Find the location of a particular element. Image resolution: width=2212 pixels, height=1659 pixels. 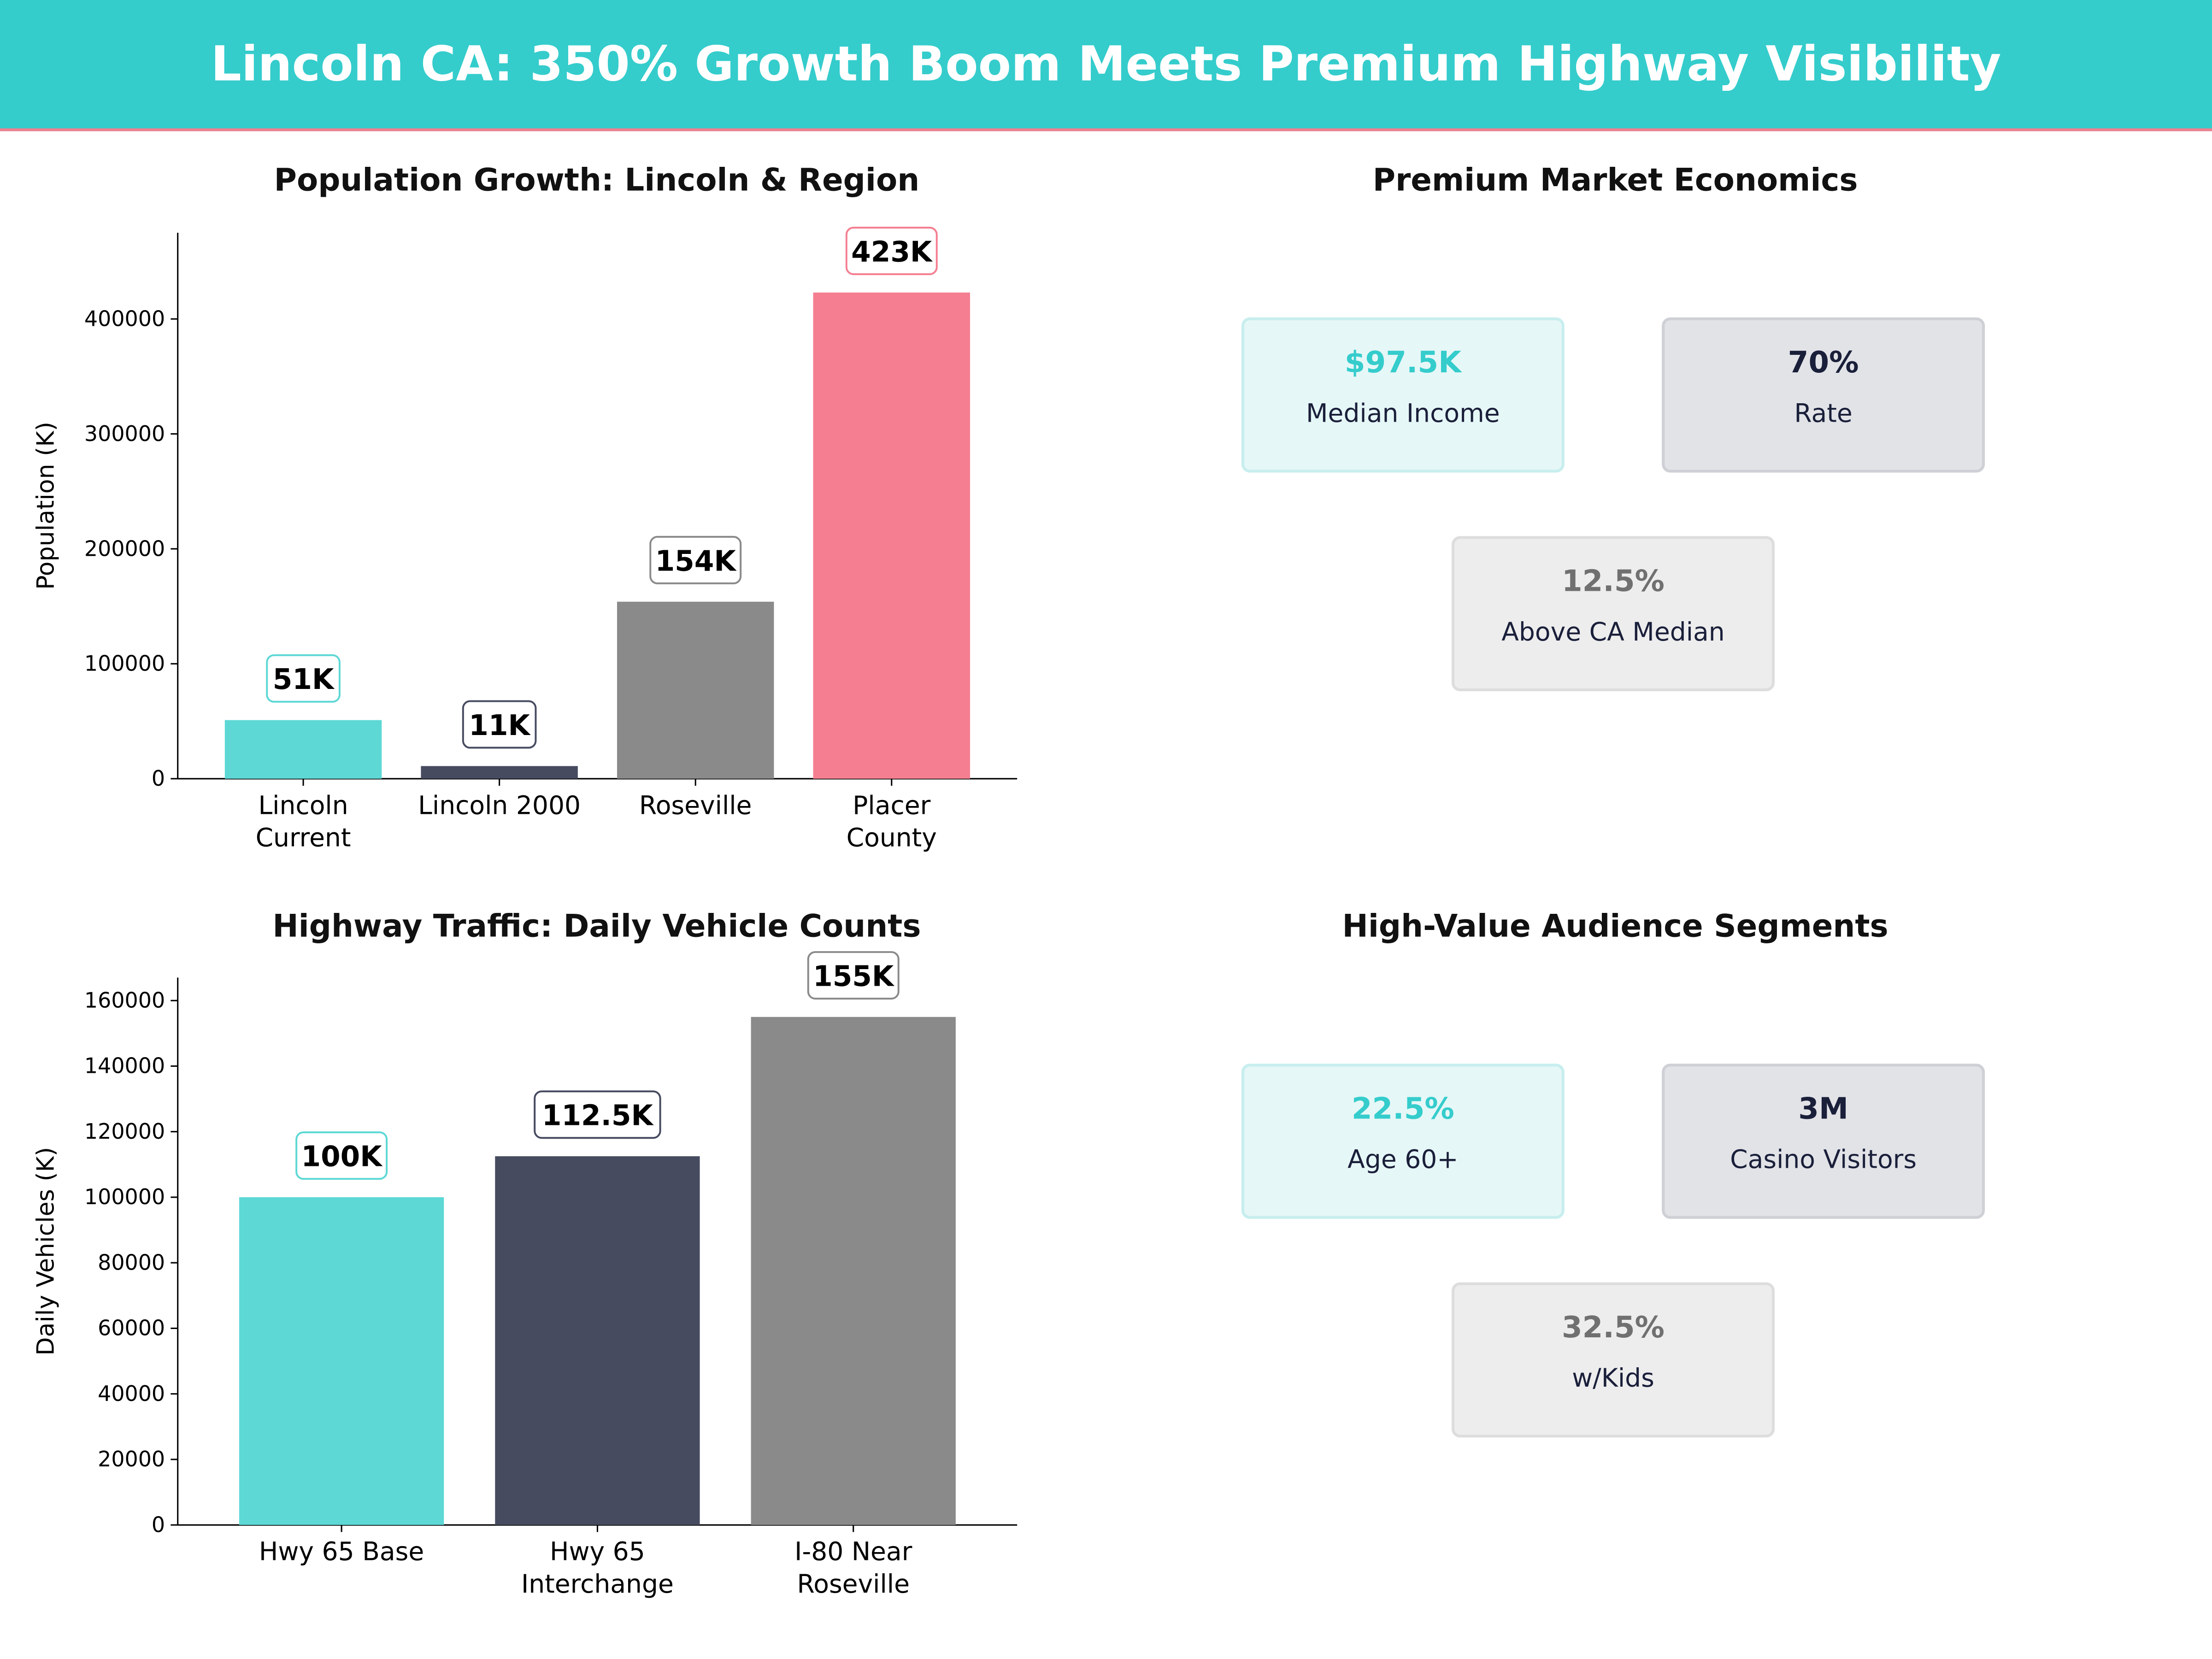

economics-title: Premium Market Economics is located at coordinates (1615, 181).